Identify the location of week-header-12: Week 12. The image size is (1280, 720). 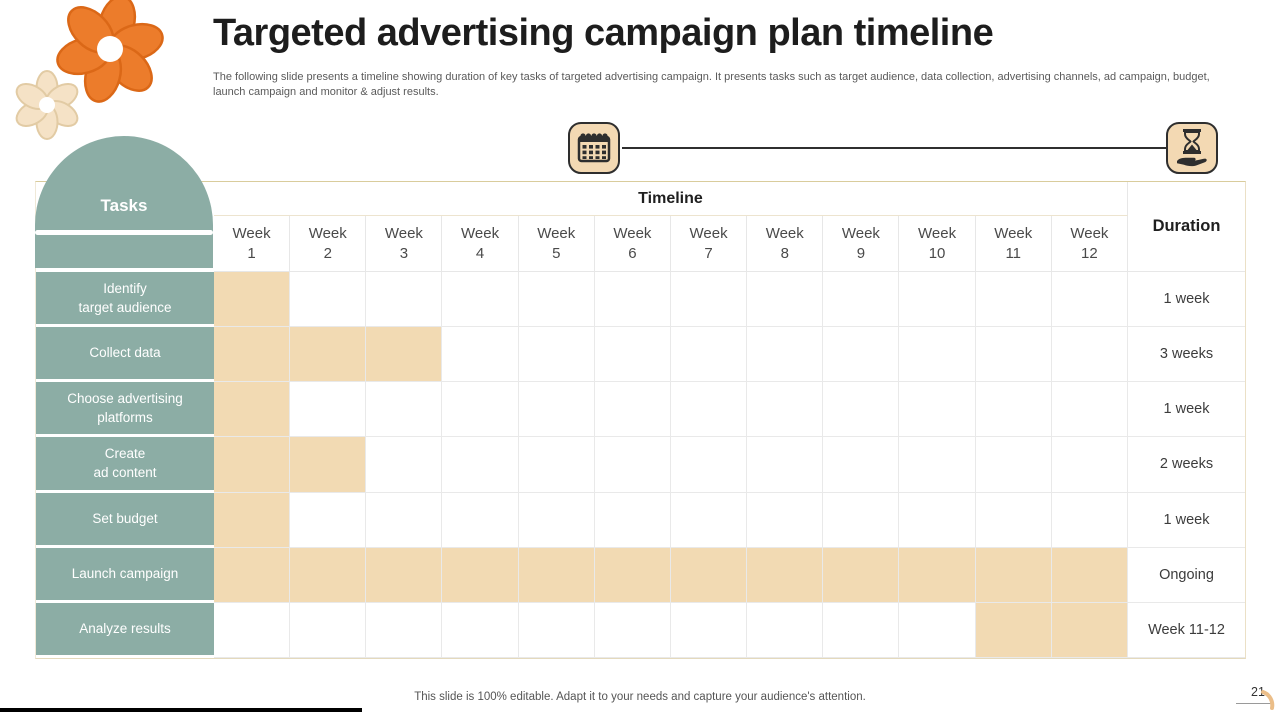
(1089, 244).